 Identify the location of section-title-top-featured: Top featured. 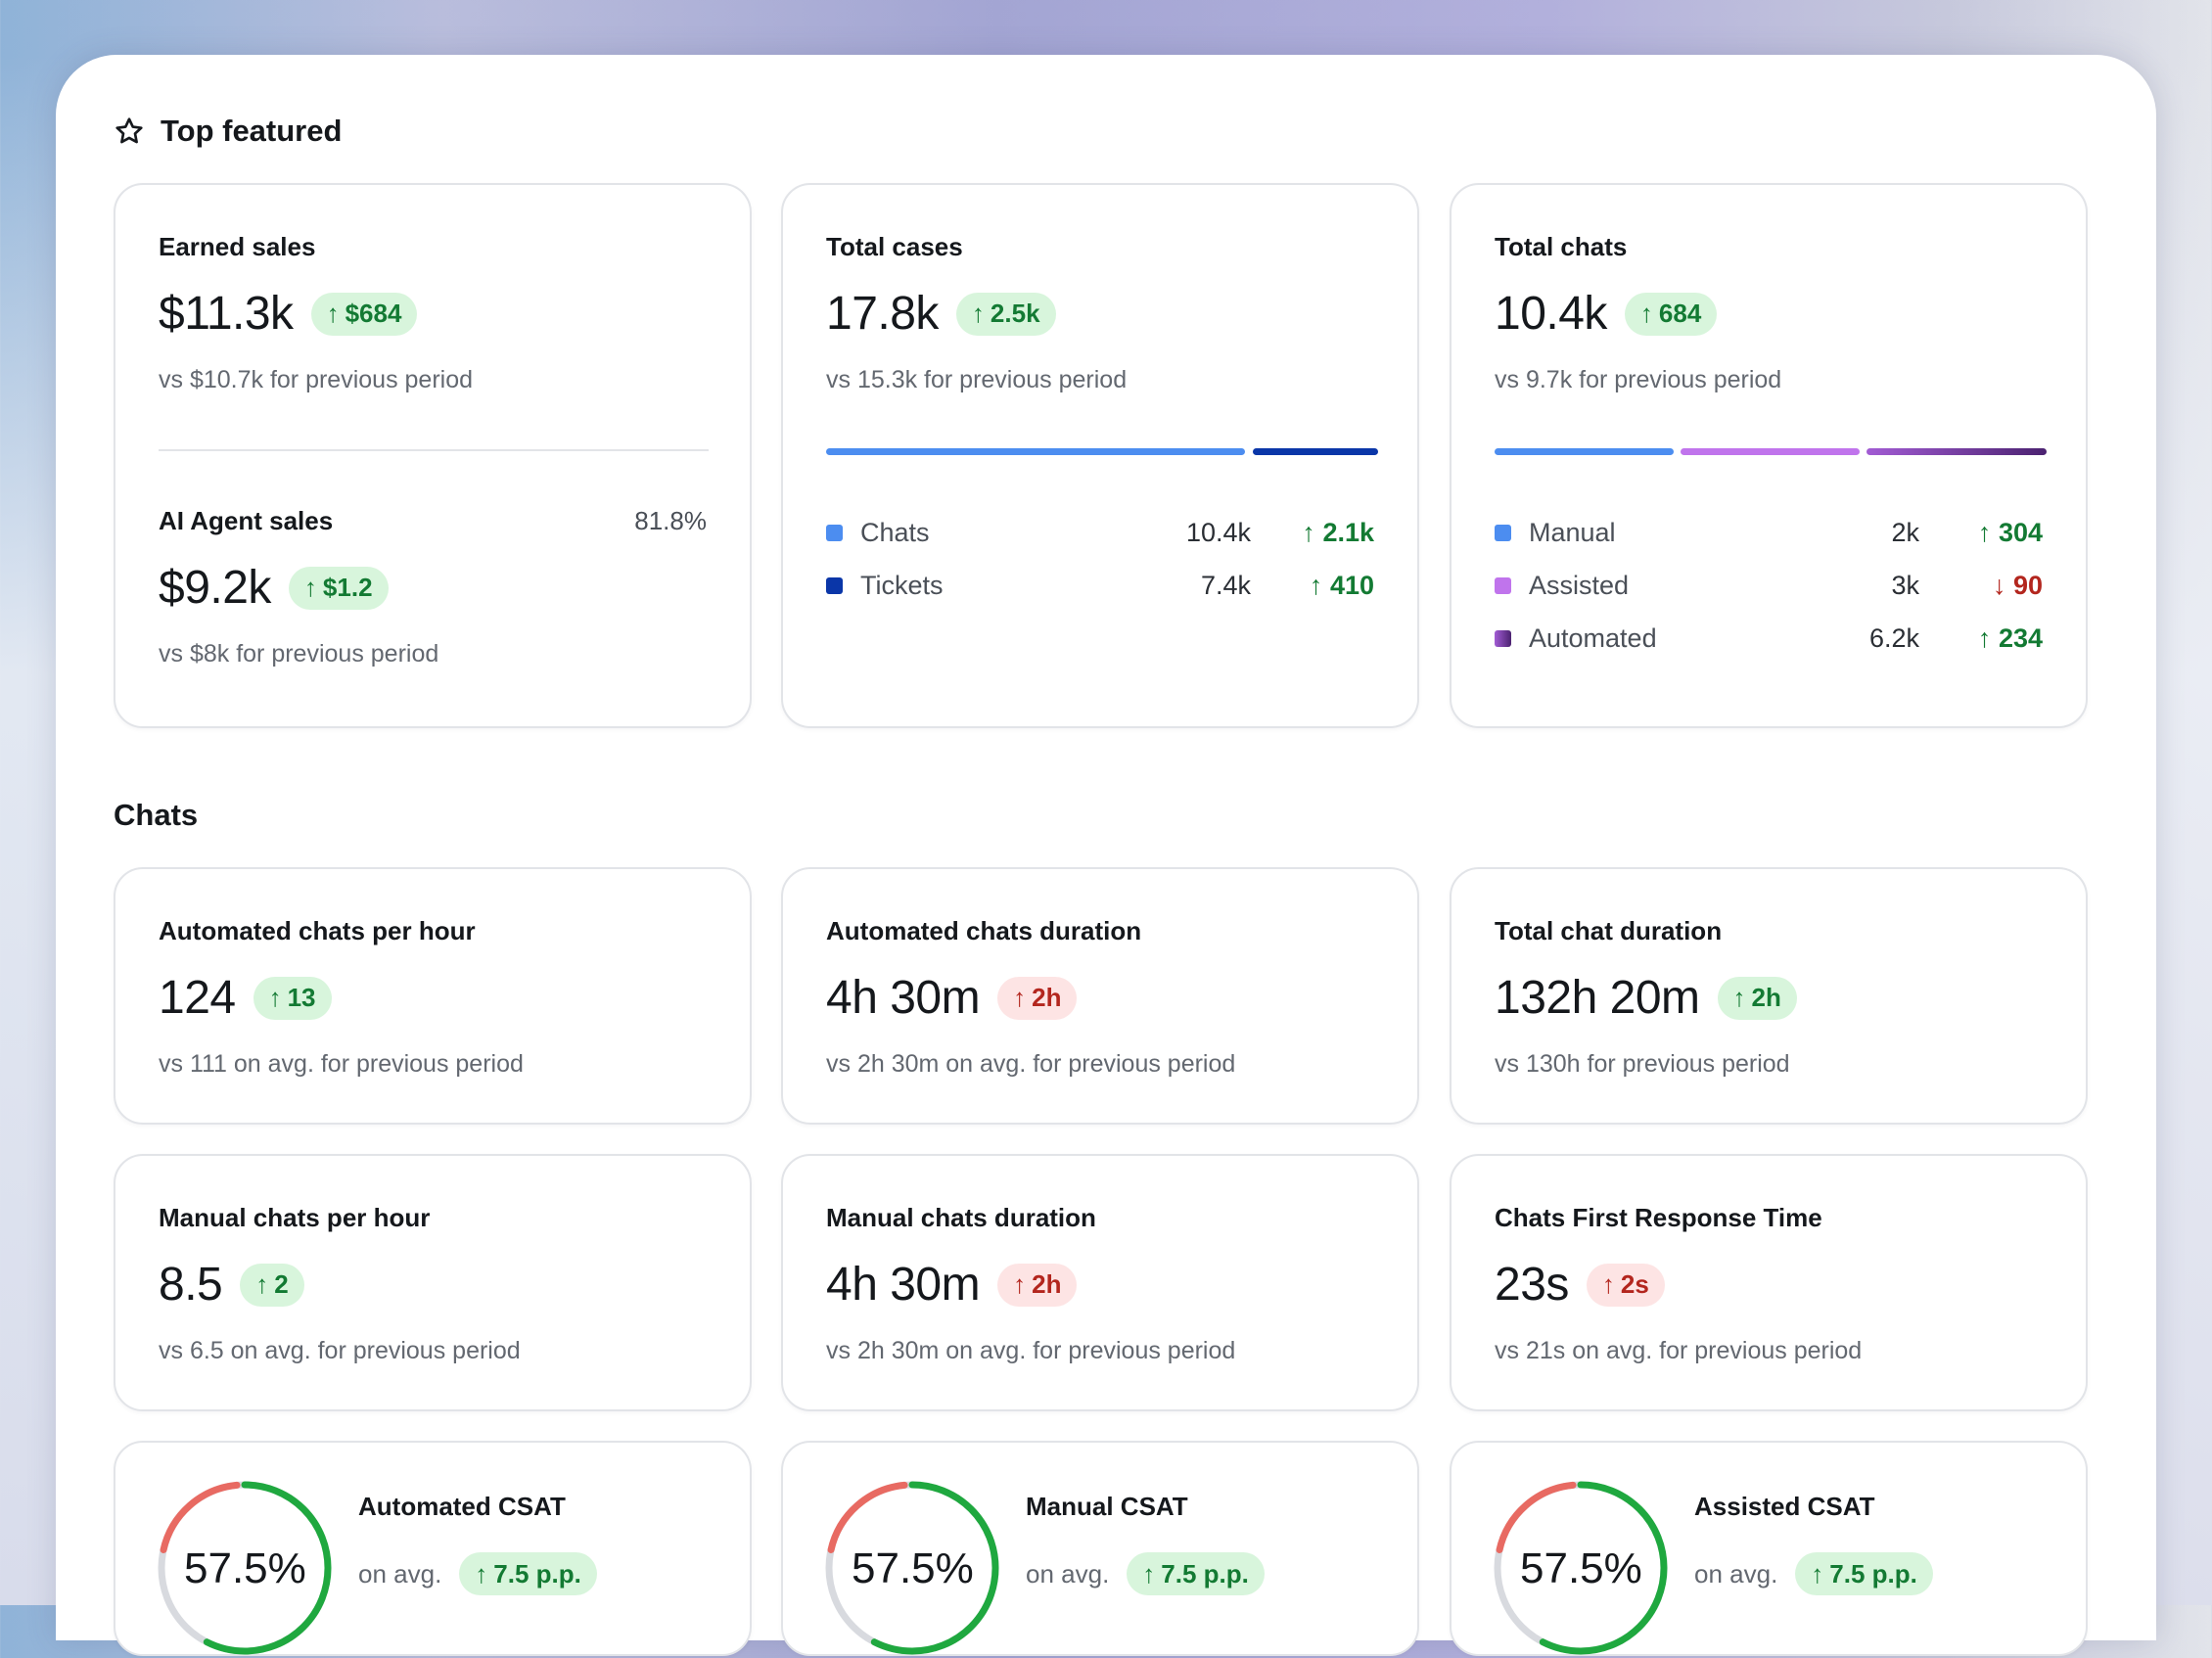
(228, 131).